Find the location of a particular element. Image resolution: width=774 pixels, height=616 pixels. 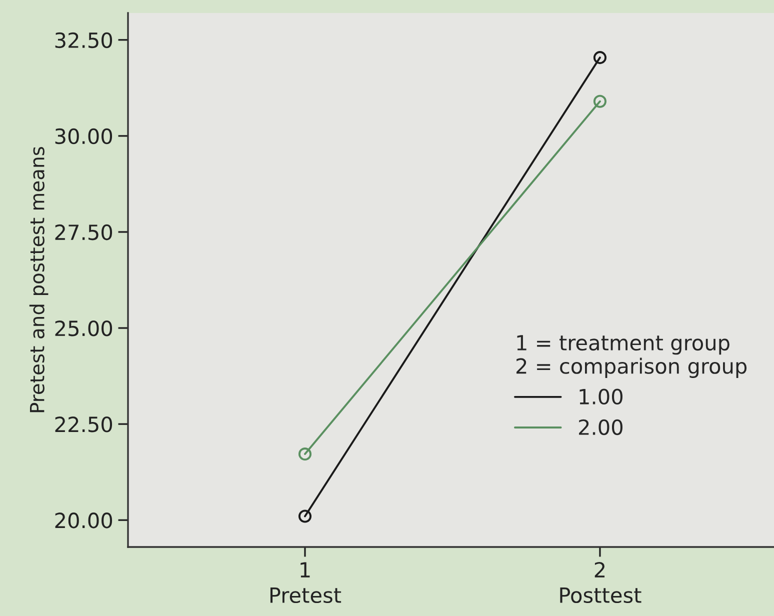

y-tick-label: 32.50 is located at coordinates (83, 40).